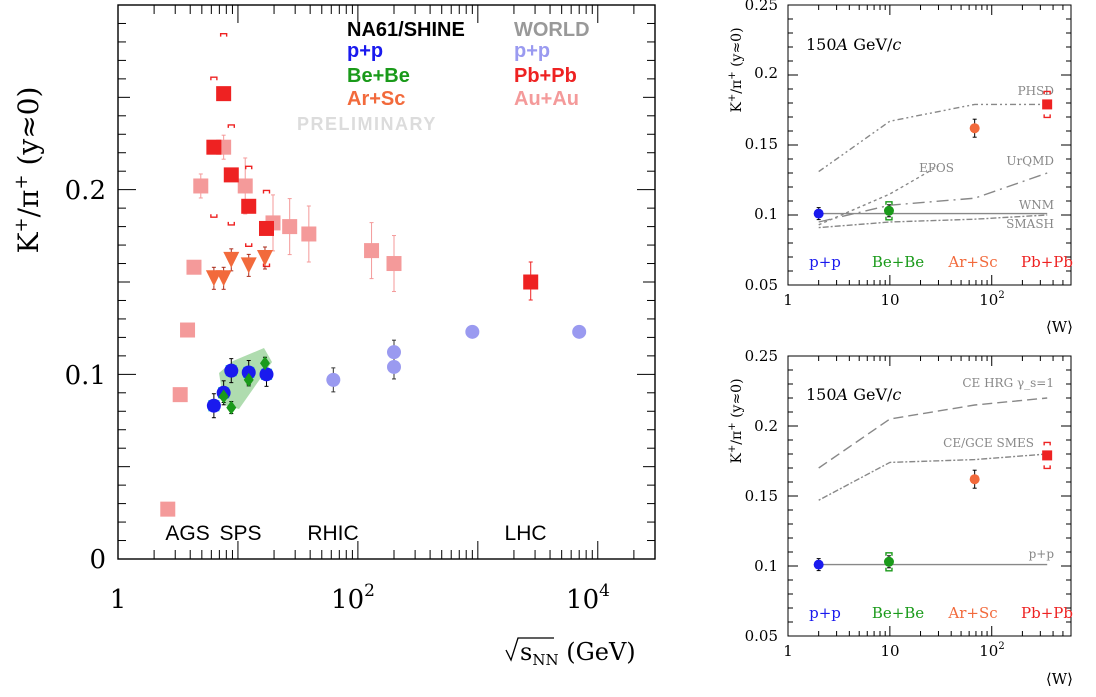 Image resolution: width=1096 pixels, height=697 pixels. Describe the element at coordinates (367, 124) in the screenshot. I see `preliminary-watermark: PRELIMINARY` at that location.